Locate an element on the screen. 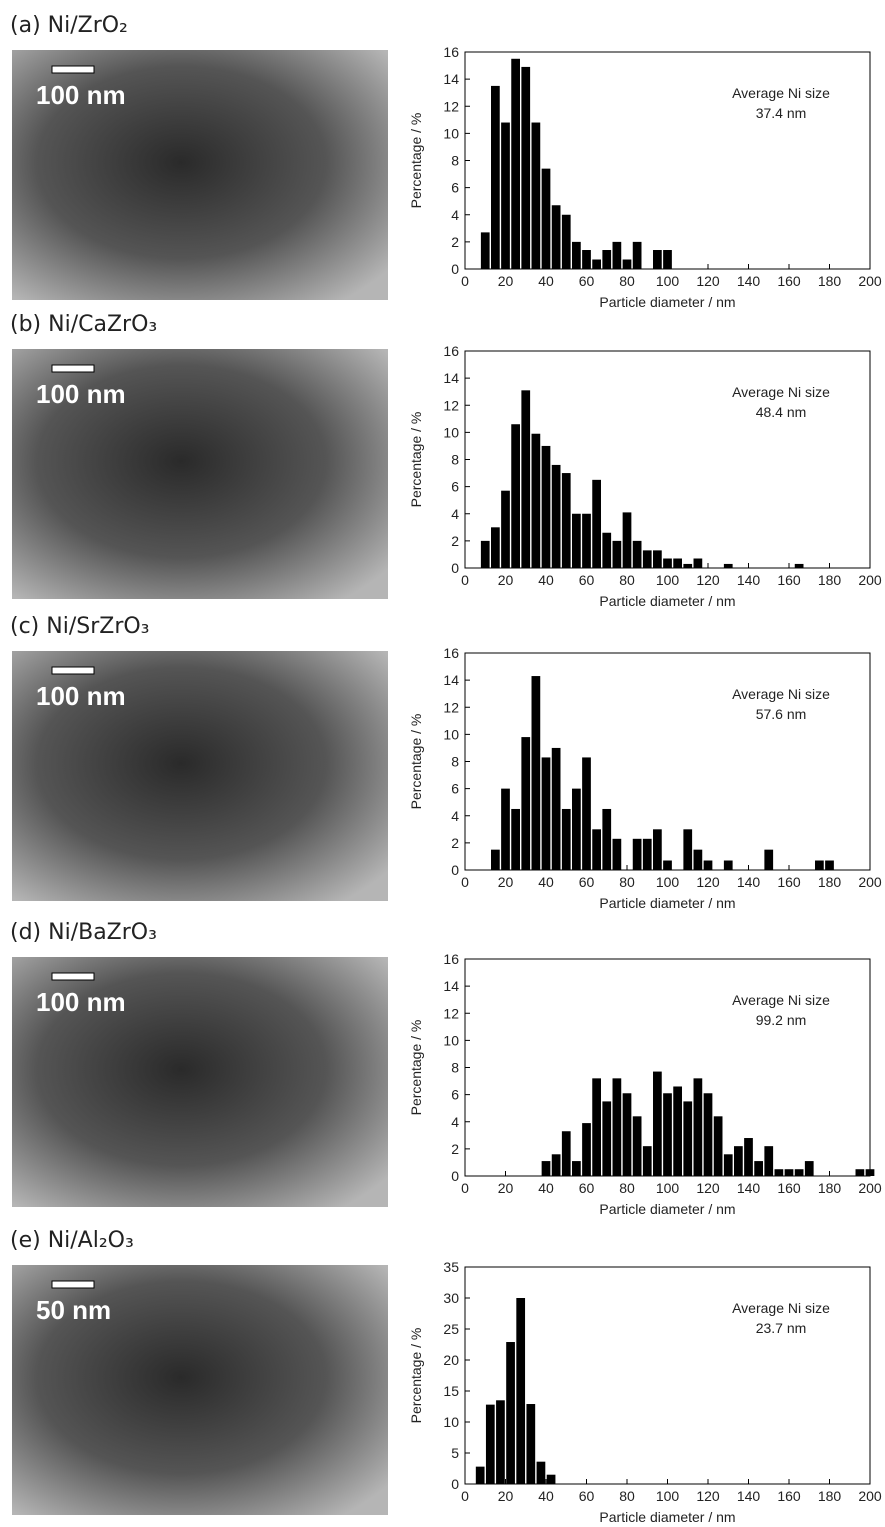  annotation: 37.4 nm is located at coordinates (781, 113).